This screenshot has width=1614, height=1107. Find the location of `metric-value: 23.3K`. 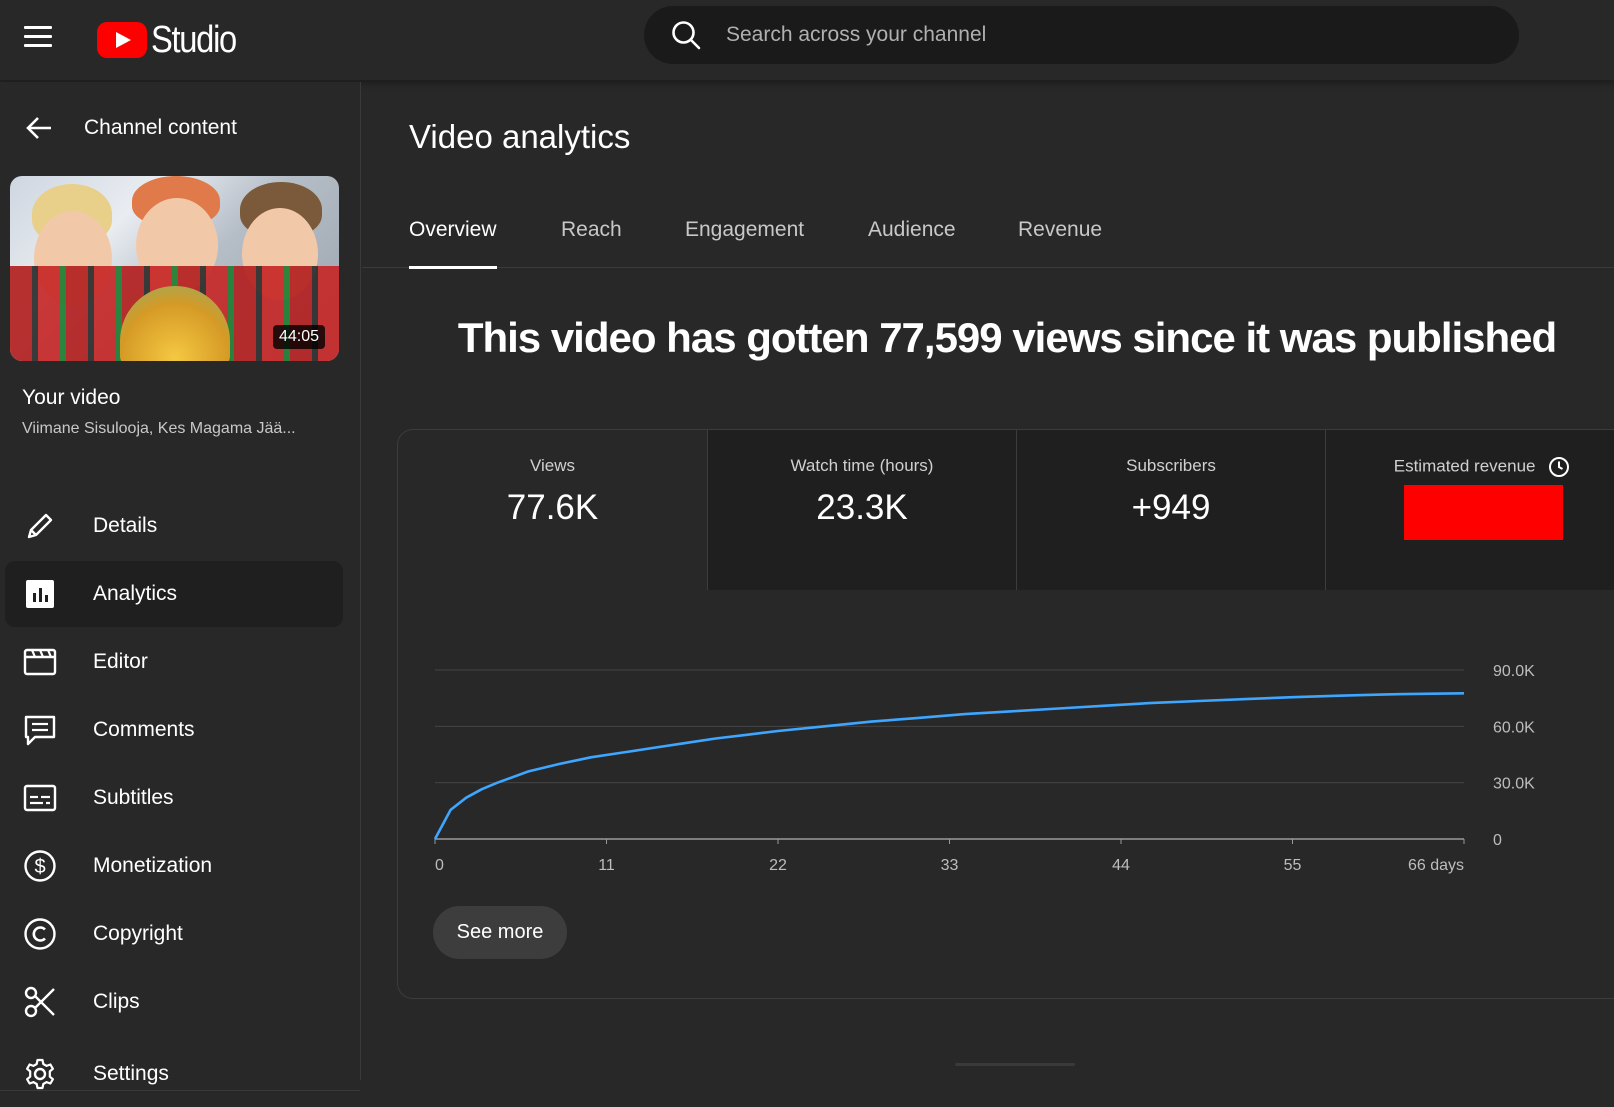

metric-value: 23.3K is located at coordinates (862, 507).